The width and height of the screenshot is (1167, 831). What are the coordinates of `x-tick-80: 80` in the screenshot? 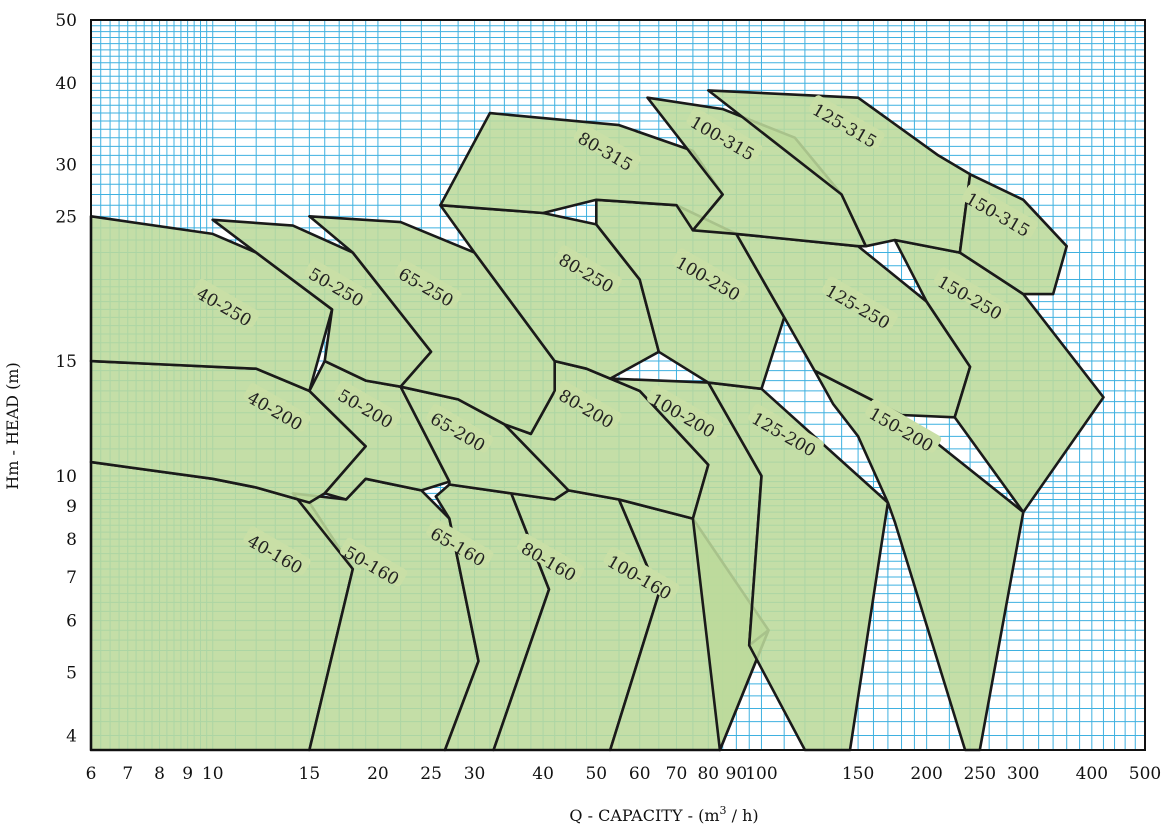 It's located at (708, 774).